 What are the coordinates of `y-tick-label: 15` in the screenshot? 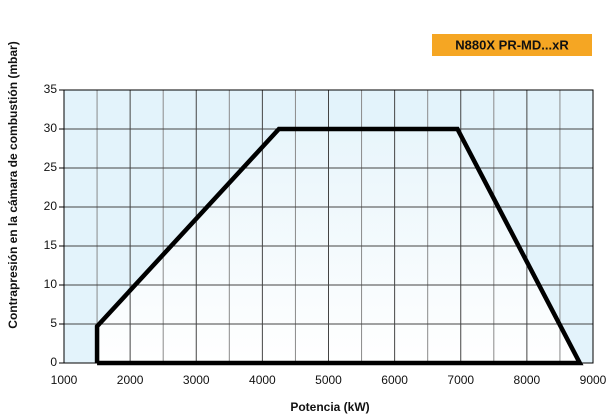 It's located at (51, 245).